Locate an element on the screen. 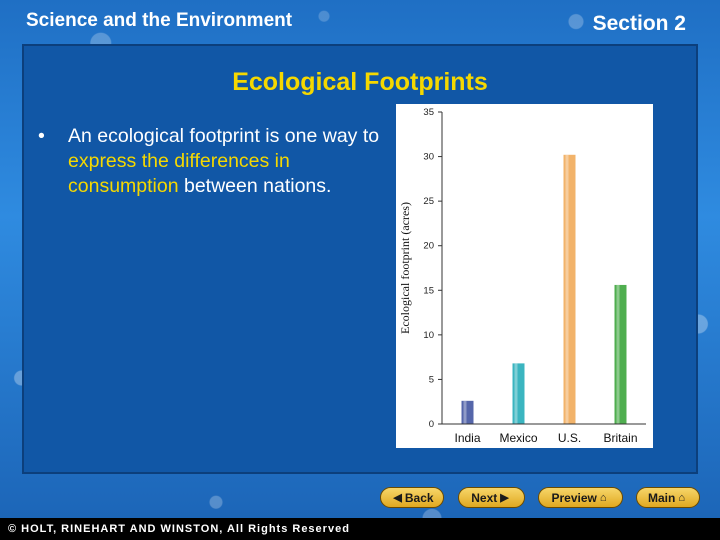 The width and height of the screenshot is (720, 540). category-label: U.S. is located at coordinates (569, 438).